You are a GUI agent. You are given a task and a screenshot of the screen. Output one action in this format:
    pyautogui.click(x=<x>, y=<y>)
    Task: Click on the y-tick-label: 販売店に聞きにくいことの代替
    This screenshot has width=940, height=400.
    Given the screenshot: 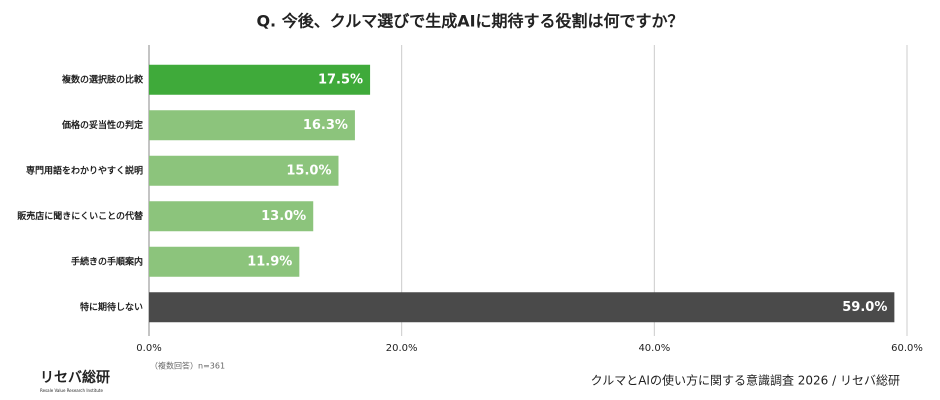 What is the action you would take?
    pyautogui.click(x=80, y=216)
    